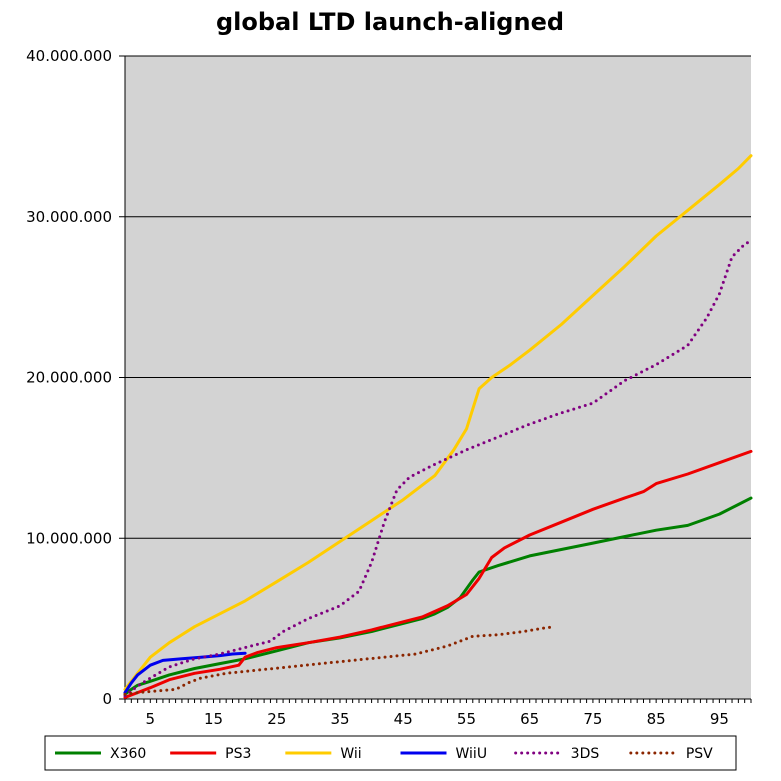  Describe the element at coordinates (390, 22) in the screenshot. I see `chart-title: global LTD launch-aligned` at that location.